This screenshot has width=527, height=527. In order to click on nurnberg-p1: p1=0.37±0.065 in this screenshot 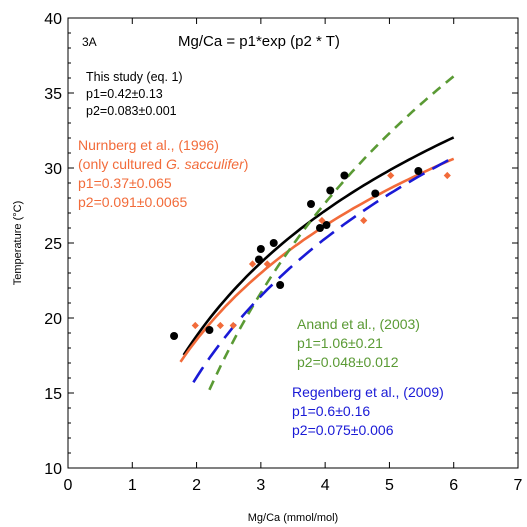, I will do `click(125, 183)`.